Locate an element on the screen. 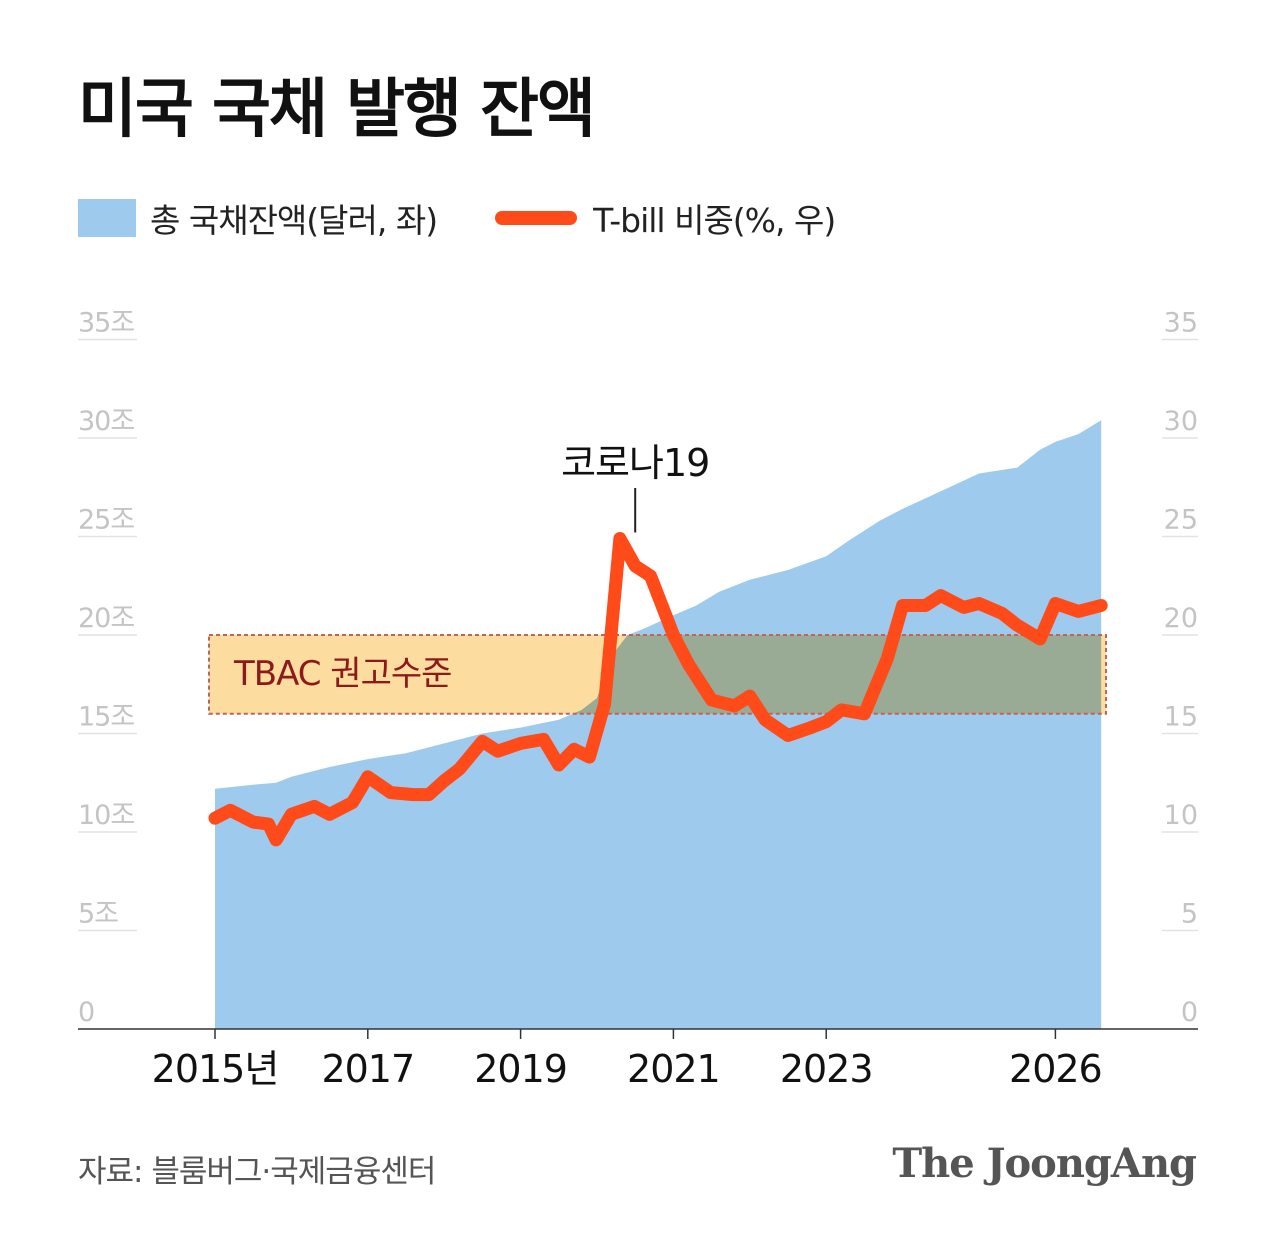 Image resolution: width=1280 pixels, height=1243 pixels. source-note: 자료: 블룸버그·국제금융센터 is located at coordinates (257, 1172).